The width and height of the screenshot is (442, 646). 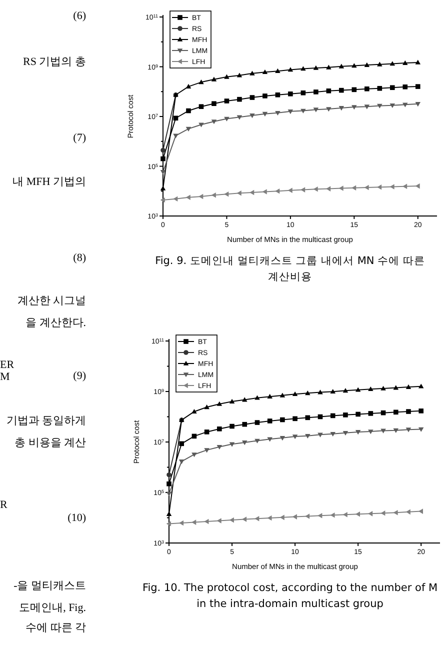 What do you see at coordinates (79, 376) in the screenshot?
I see `text: (9)` at bounding box center [79, 376].